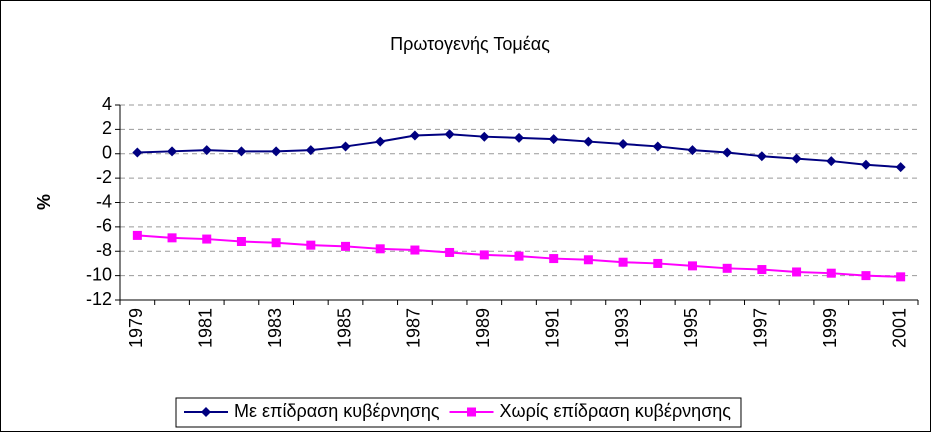 This screenshot has height=432, width=931. I want to click on y-tick-label: 2, so click(107, 128).